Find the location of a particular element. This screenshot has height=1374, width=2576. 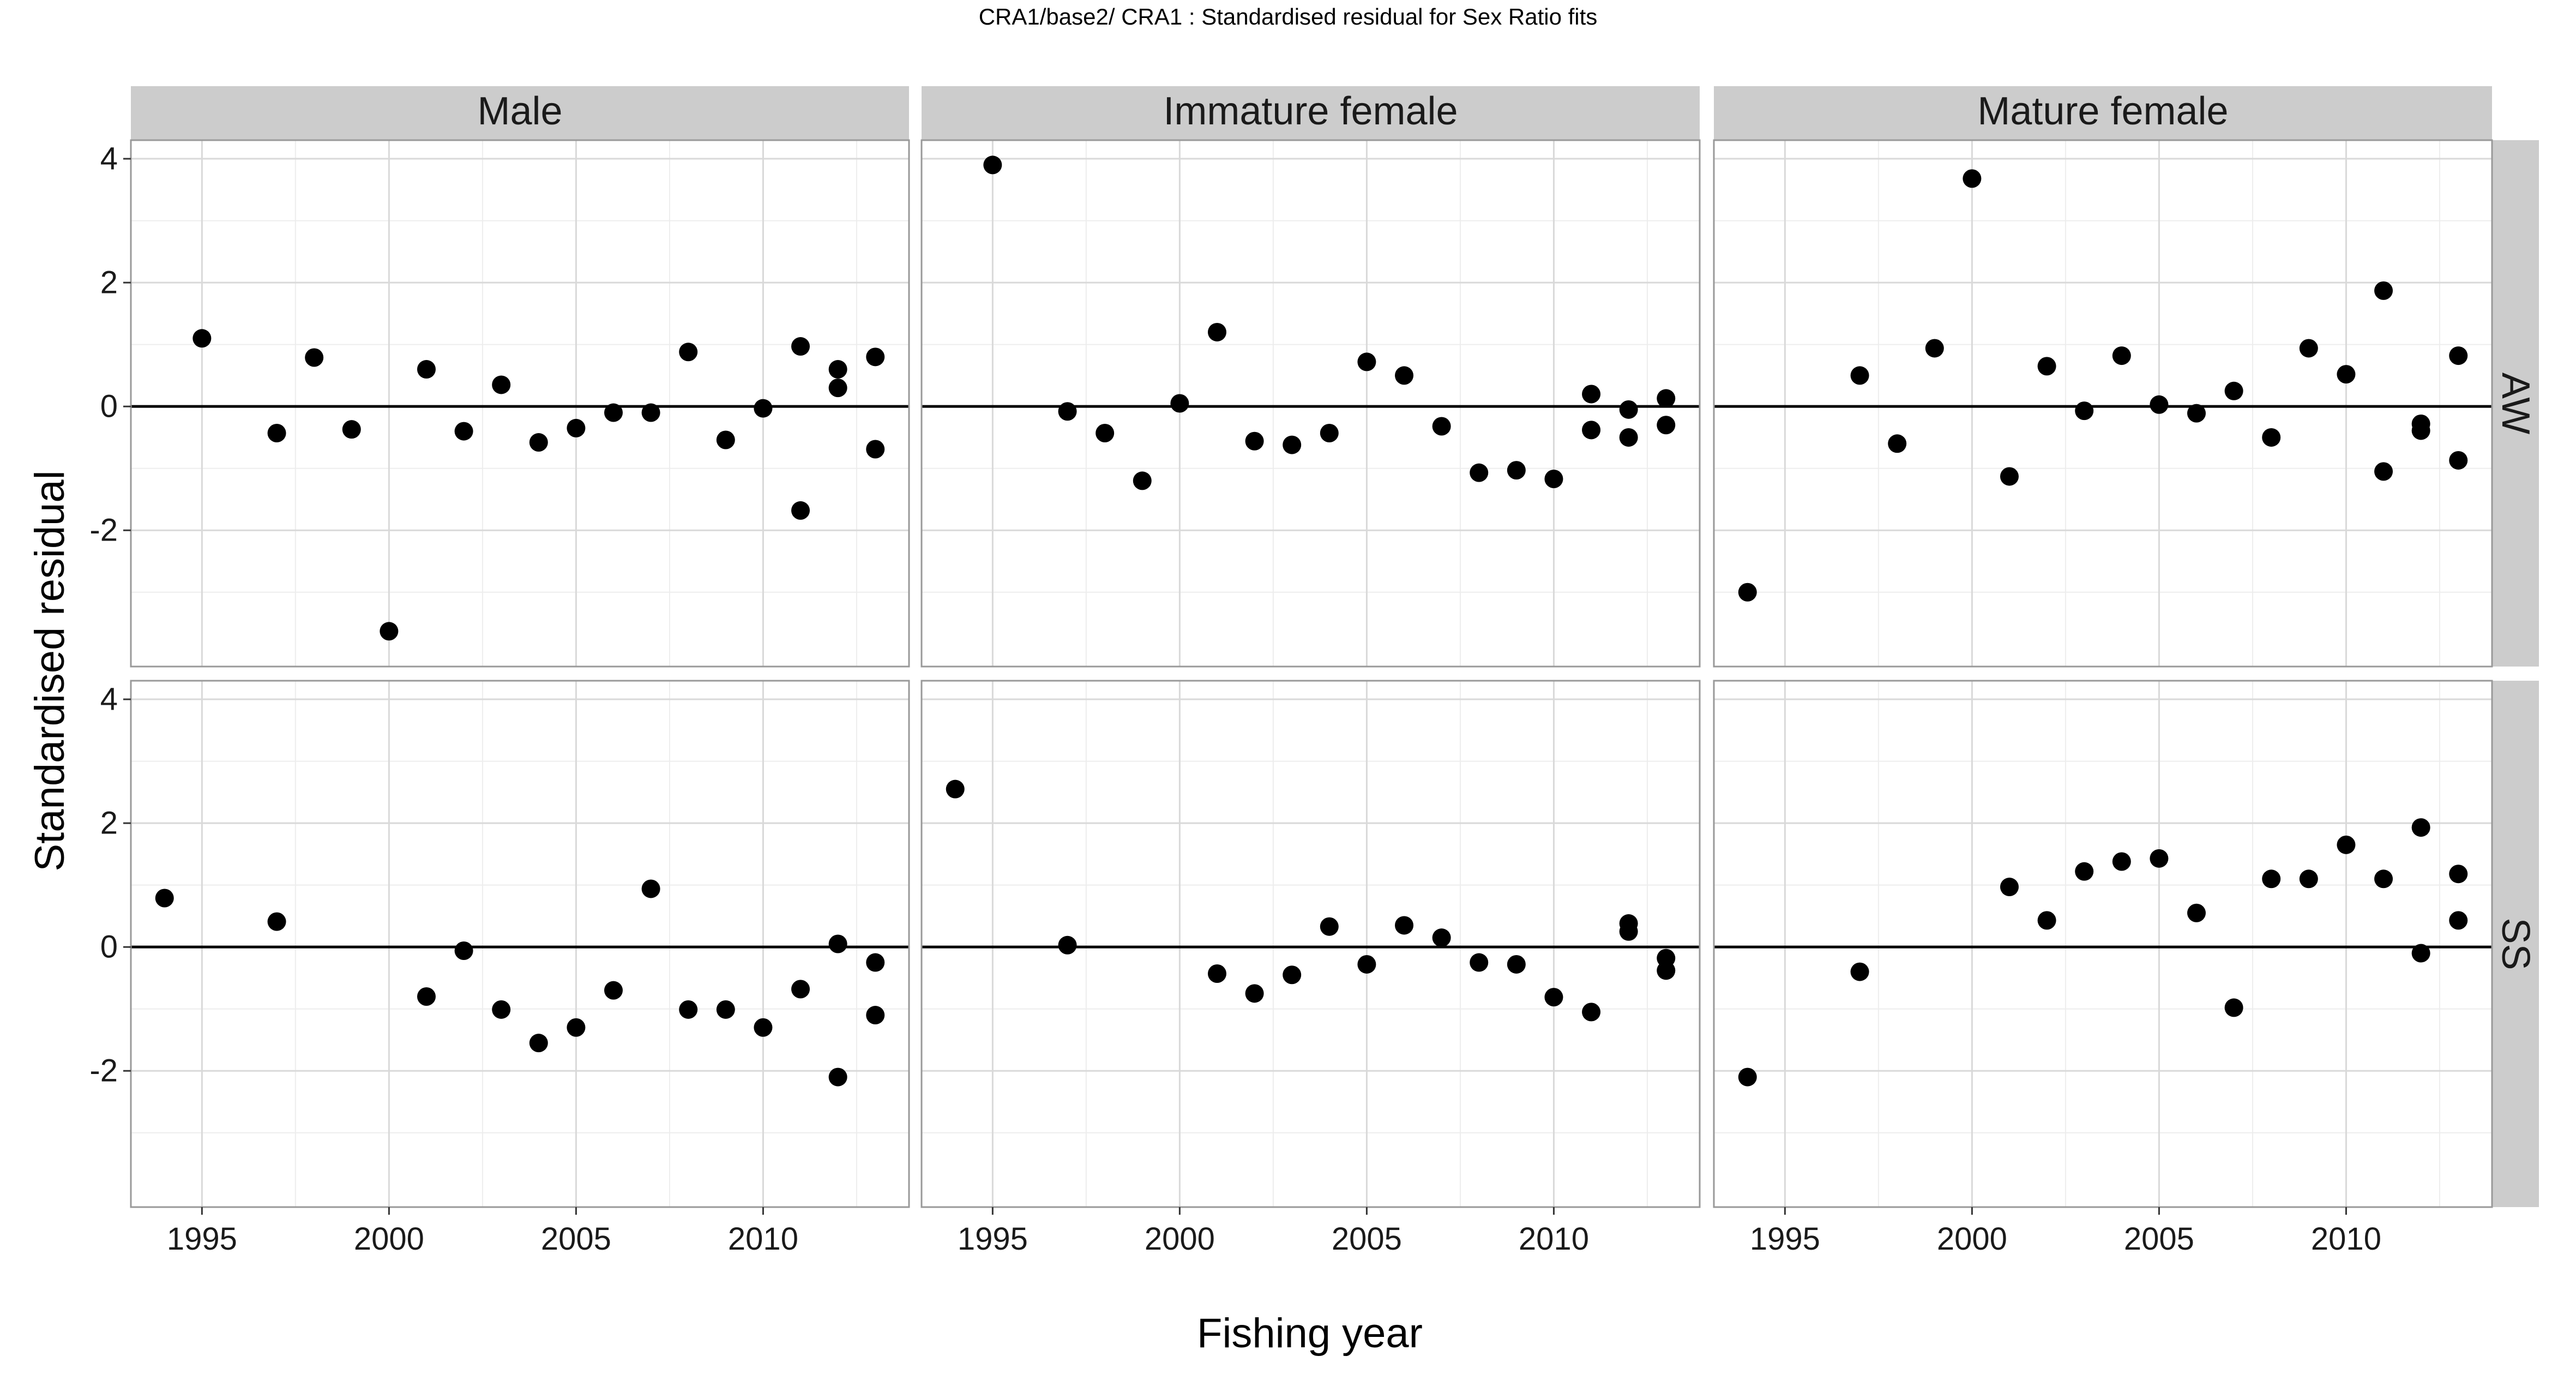

panel-ss-male: -2 0 2 4 1995 2000 2005 2010 is located at coordinates (499, 968).